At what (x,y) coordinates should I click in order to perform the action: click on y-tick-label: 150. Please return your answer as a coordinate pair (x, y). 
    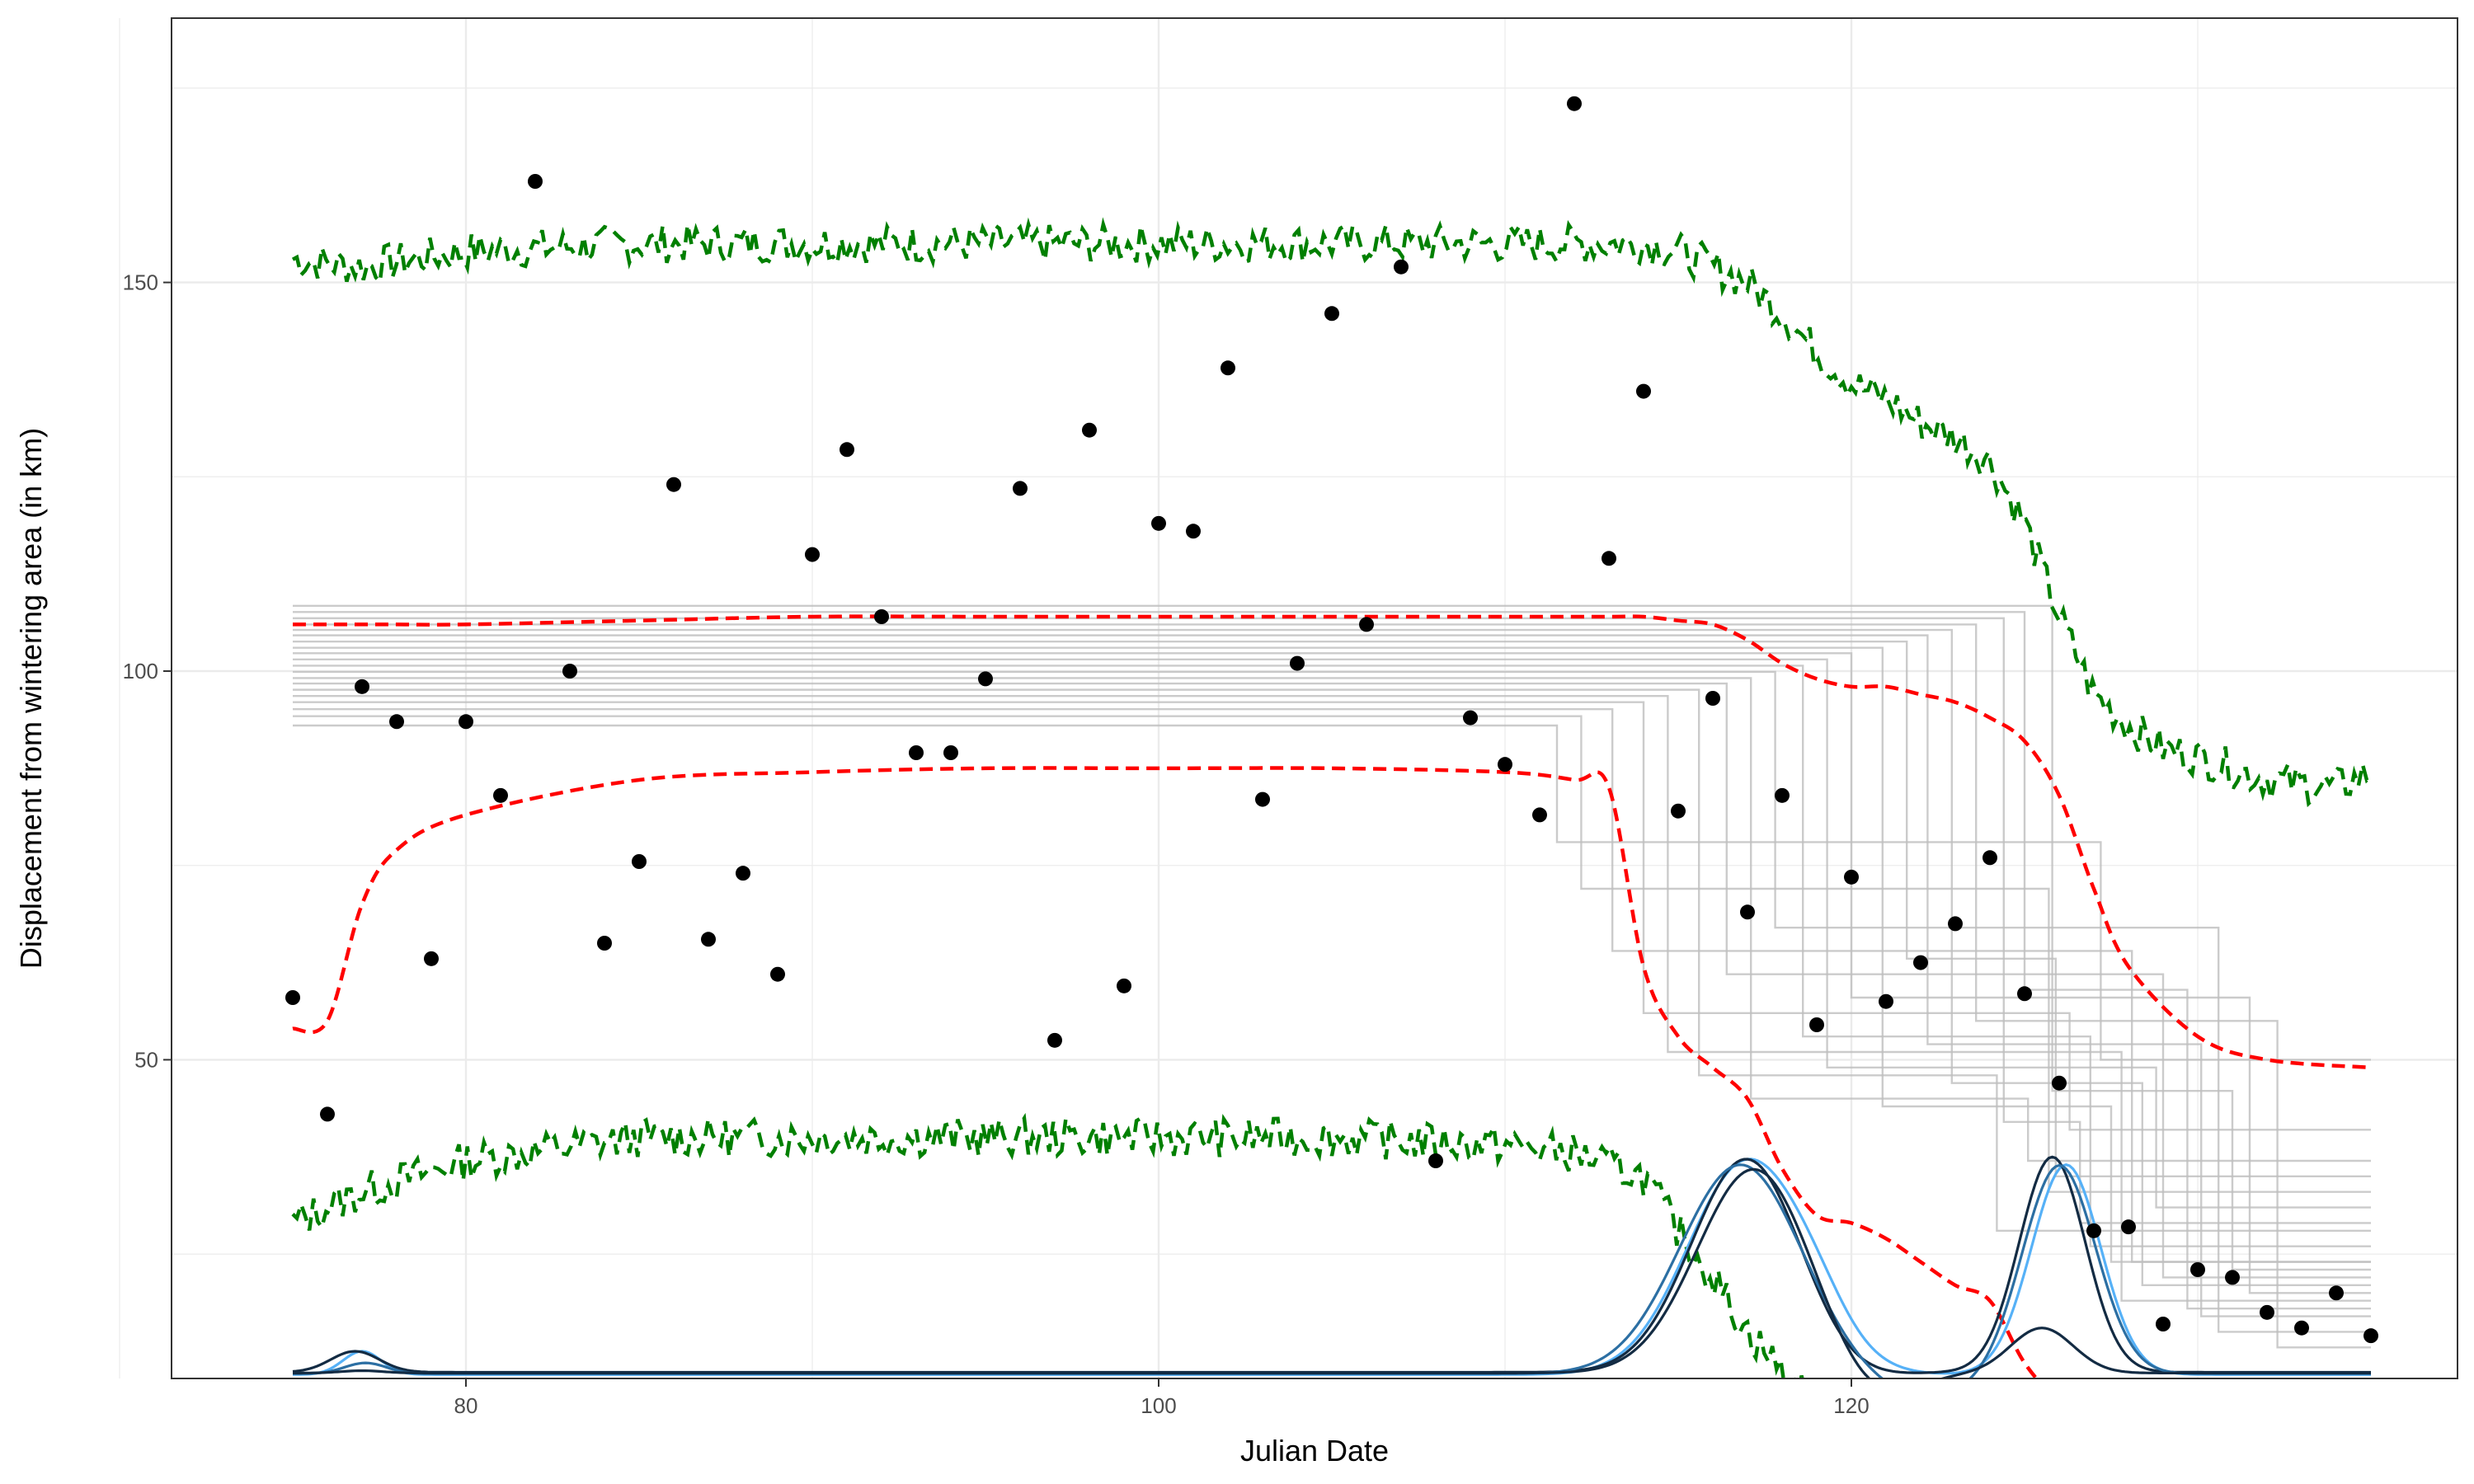
    Looking at the image, I should click on (140, 282).